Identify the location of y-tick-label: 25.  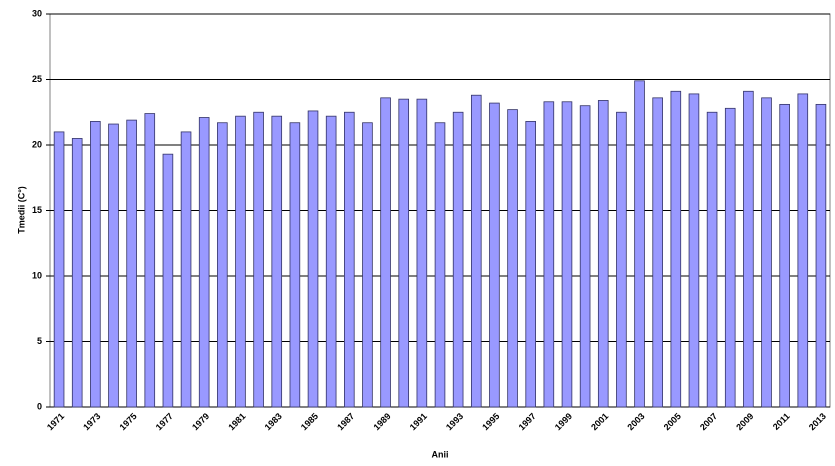
(37, 79).